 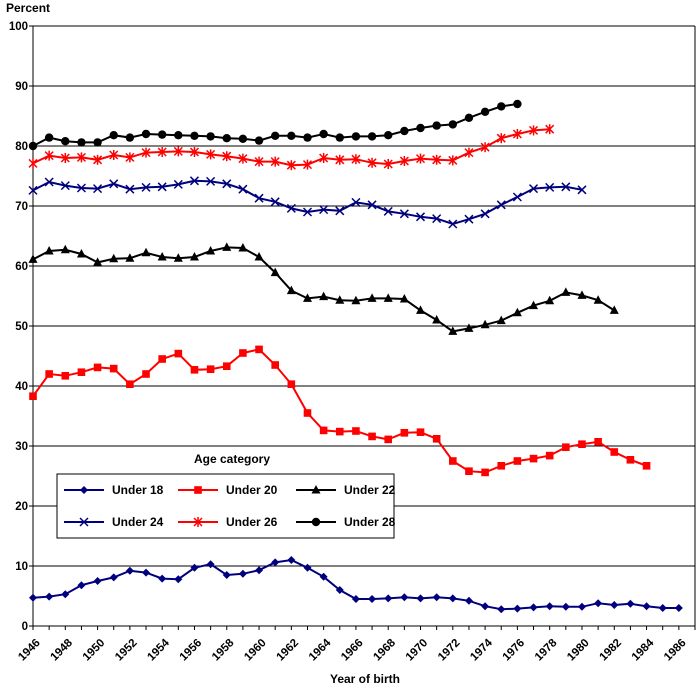 What do you see at coordinates (370, 490) in the screenshot?
I see `legend-label: Under 22` at bounding box center [370, 490].